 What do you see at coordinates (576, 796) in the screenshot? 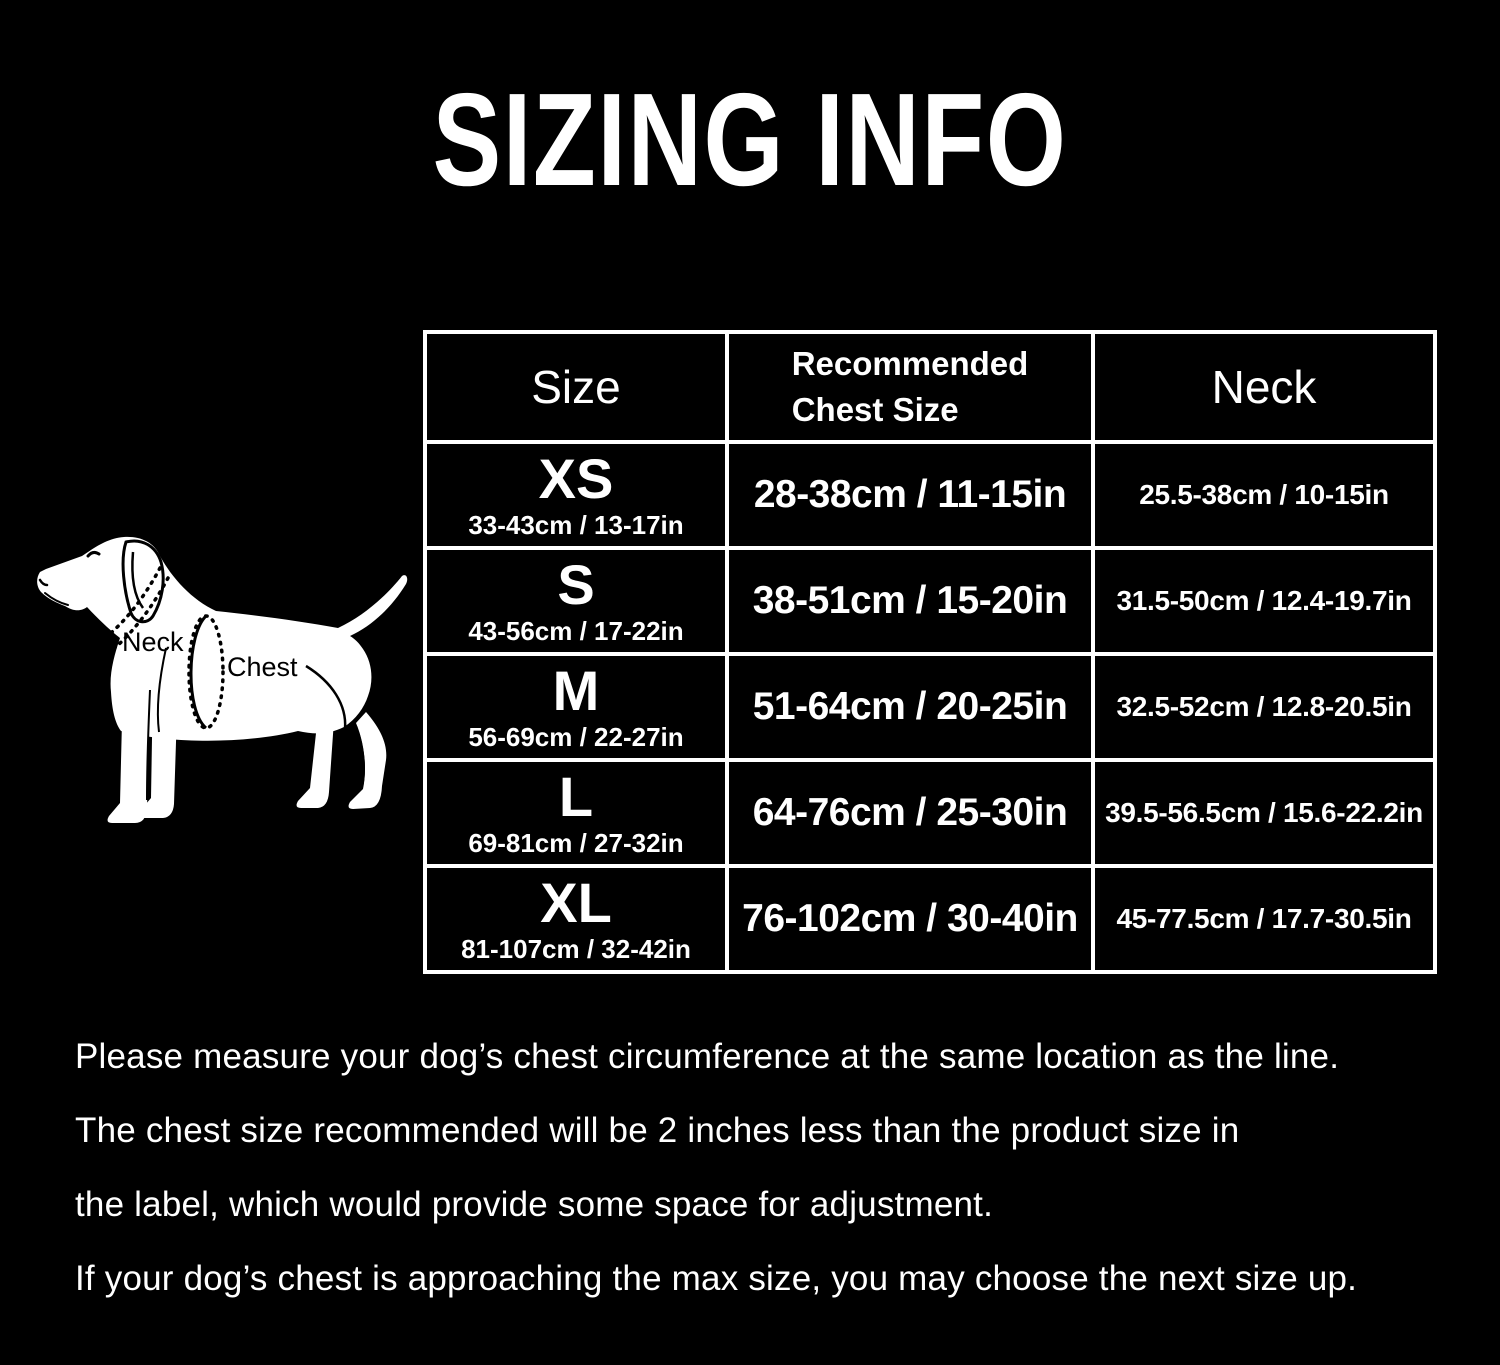
I see `size-label: L` at bounding box center [576, 796].